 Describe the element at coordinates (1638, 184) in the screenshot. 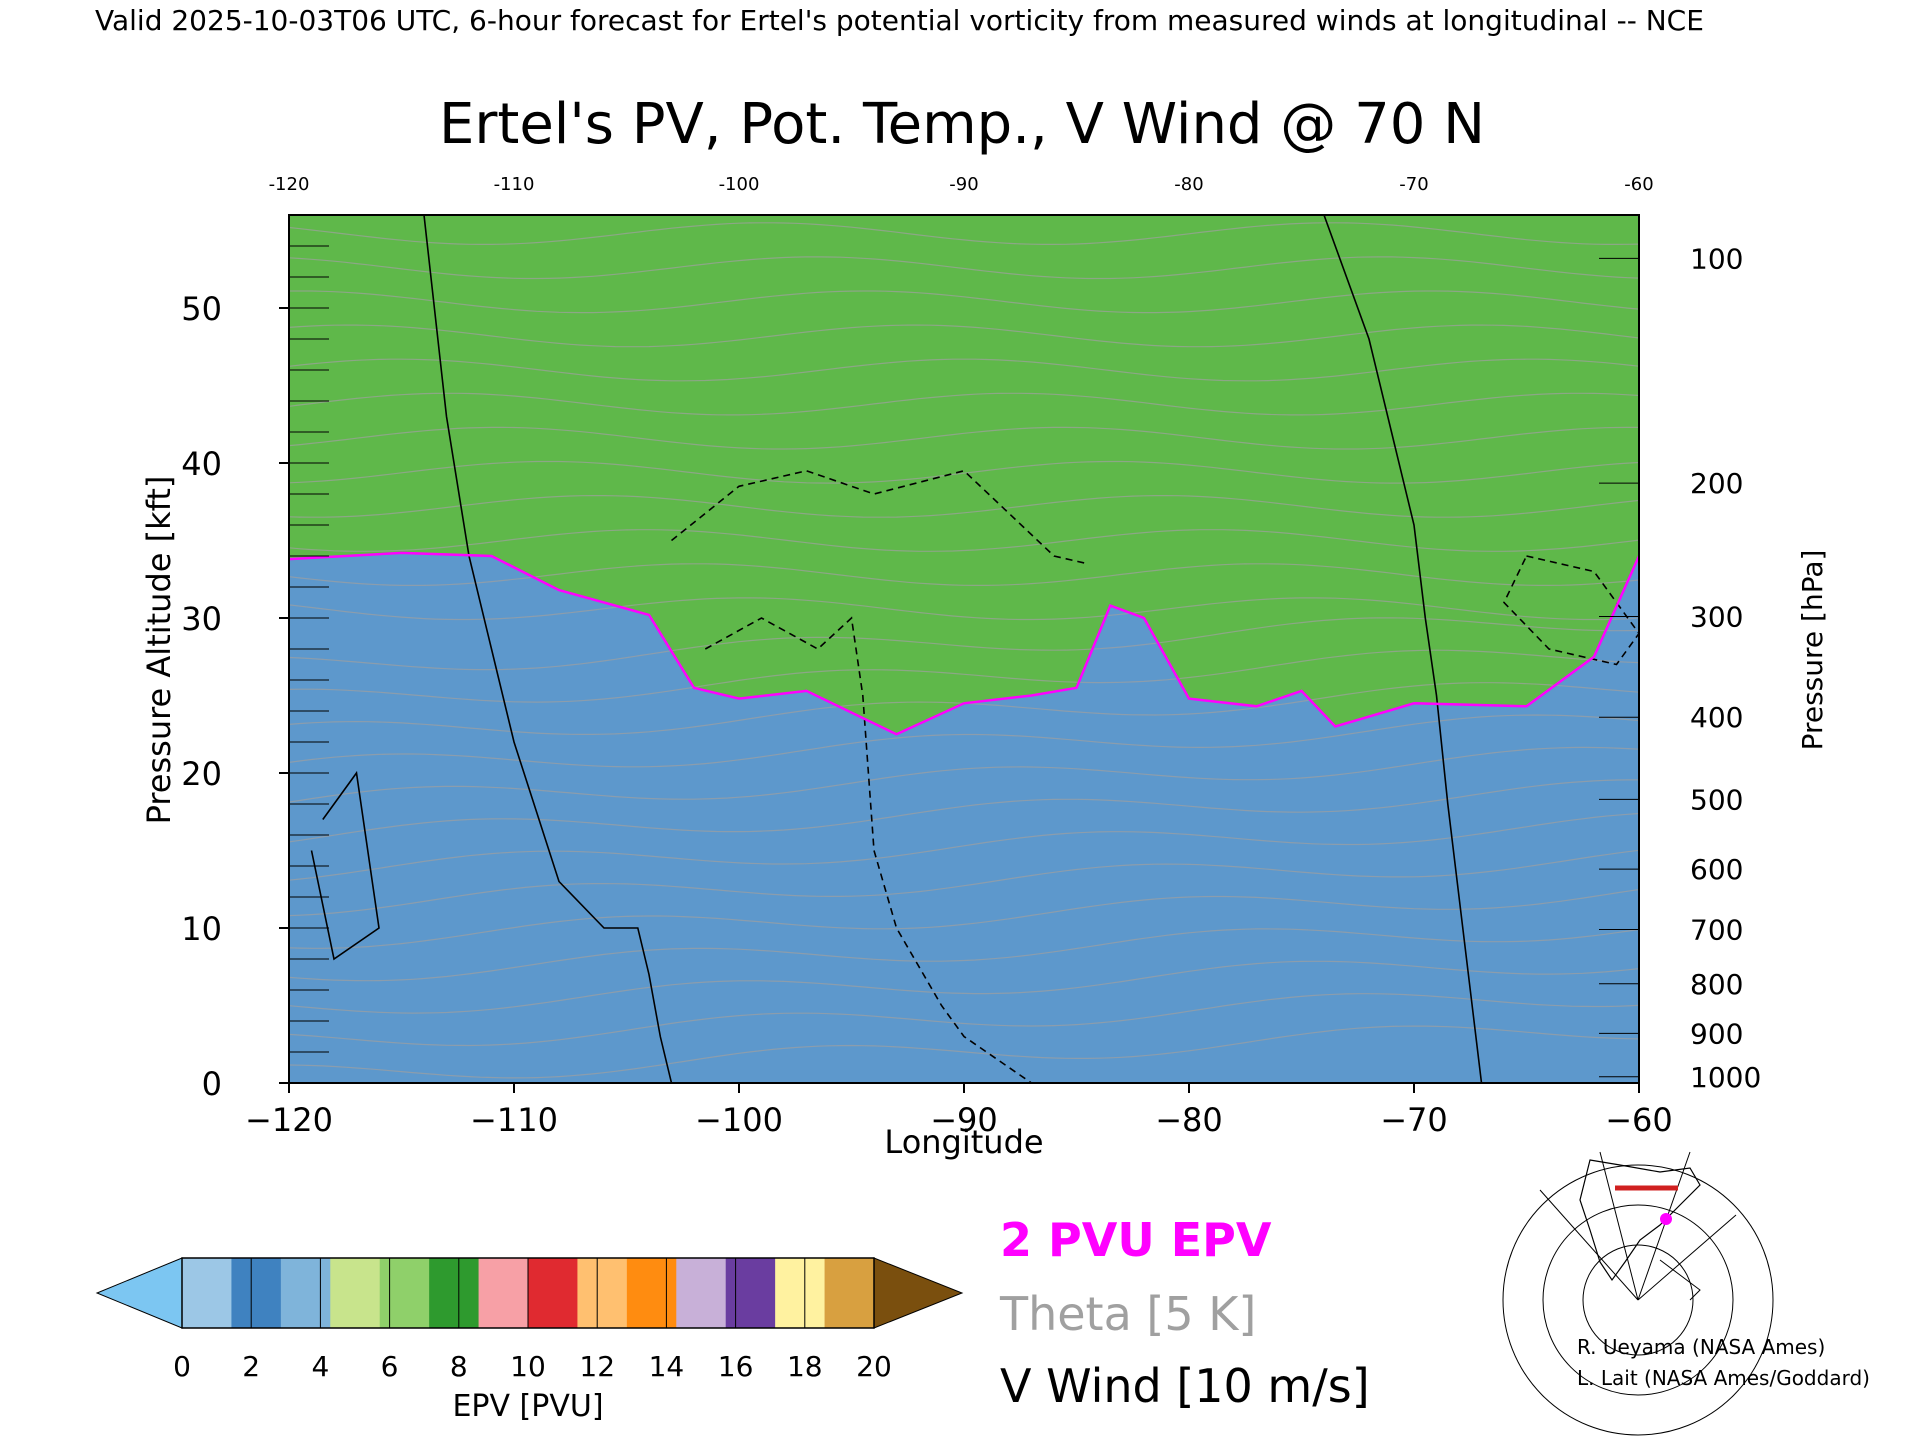

I see `x-top-tick-label: -60` at that location.